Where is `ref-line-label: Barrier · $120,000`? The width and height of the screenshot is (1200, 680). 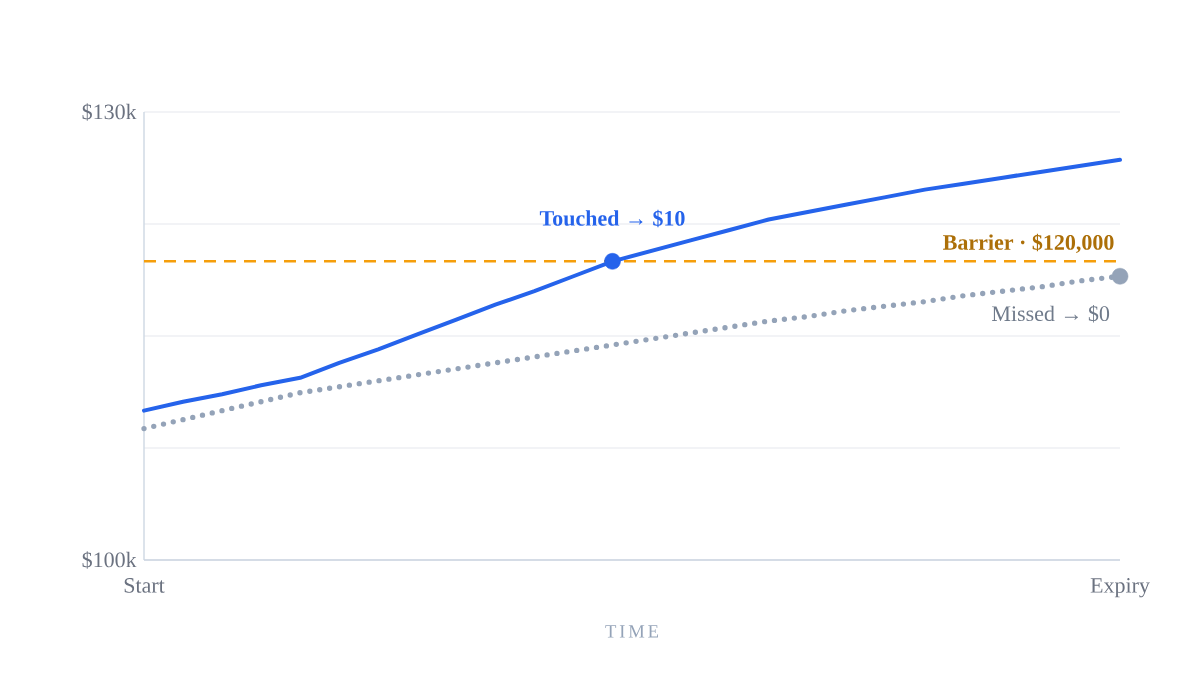 ref-line-label: Barrier · $120,000 is located at coordinates (1028, 243).